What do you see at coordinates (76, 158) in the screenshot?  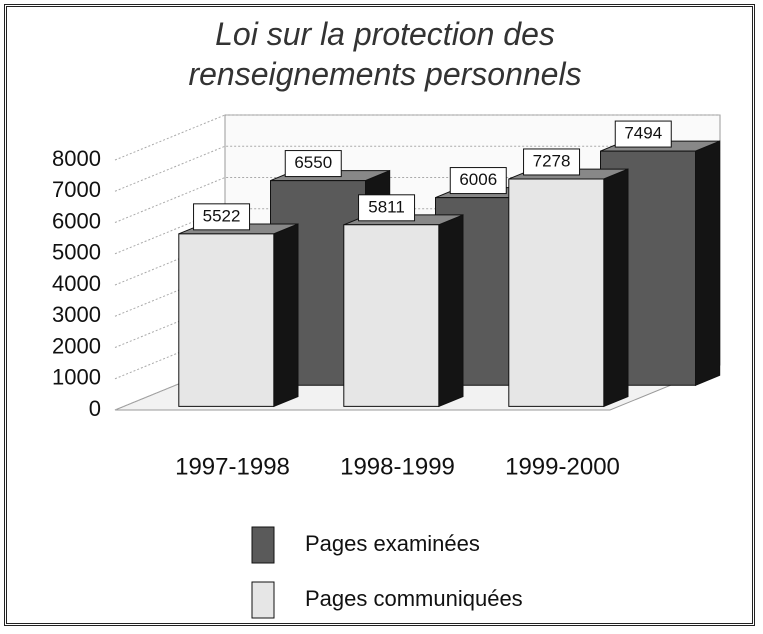 I see `y-tick-label: 8000` at bounding box center [76, 158].